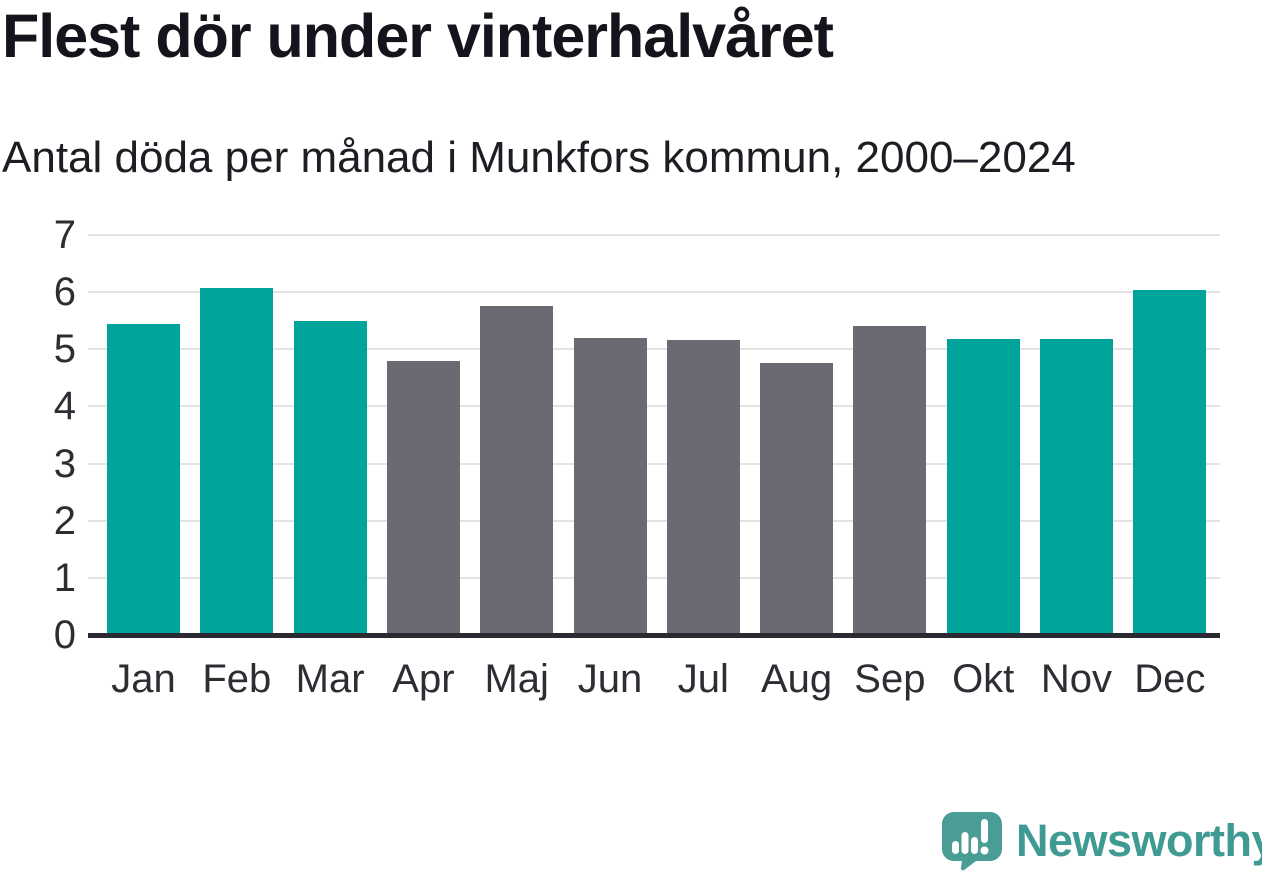 The height and width of the screenshot is (879, 1262). I want to click on x-tick-label-Nov: Nov, so click(1076, 679).